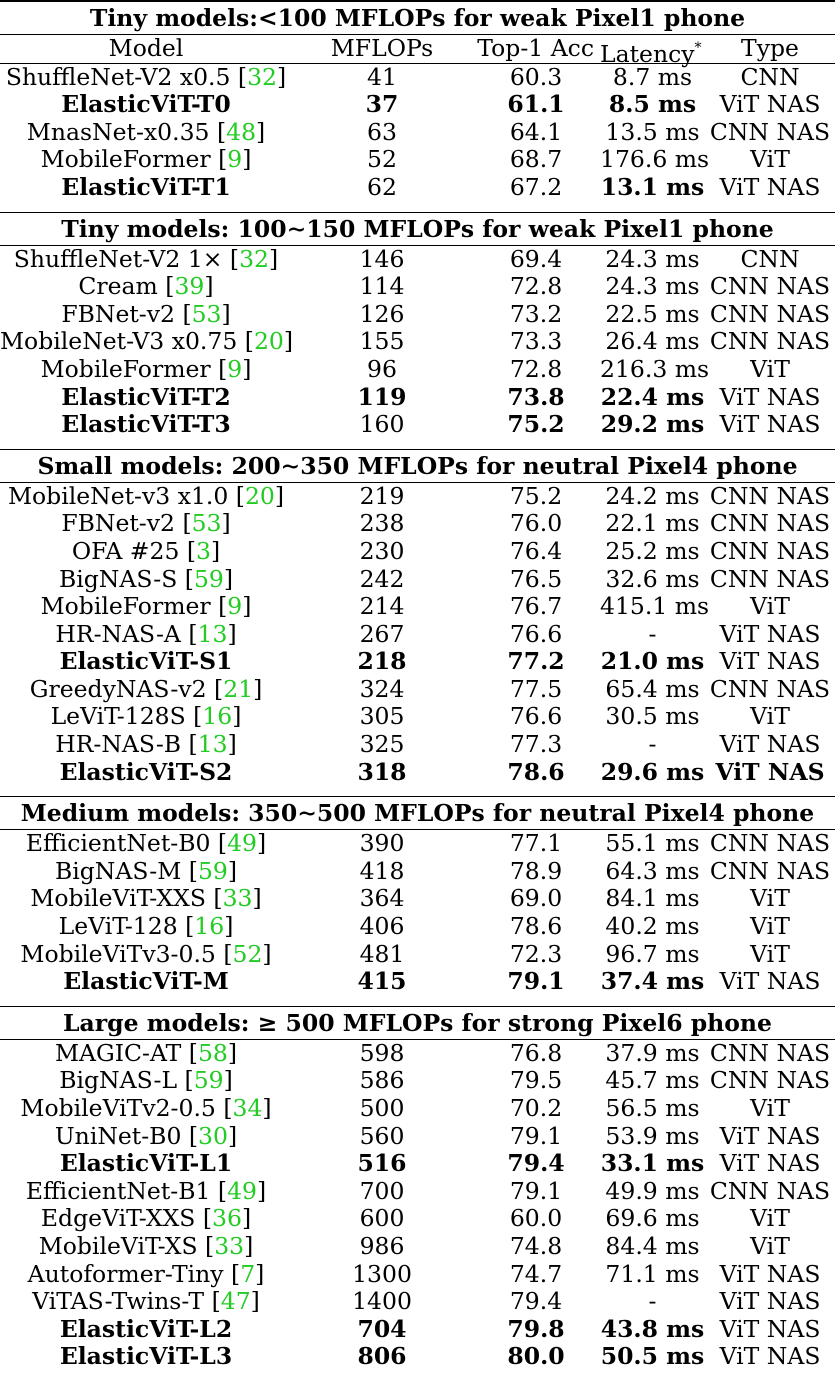 This screenshot has width=835, height=1395. I want to click on latency-cell: 37.4 ms, so click(652, 981).